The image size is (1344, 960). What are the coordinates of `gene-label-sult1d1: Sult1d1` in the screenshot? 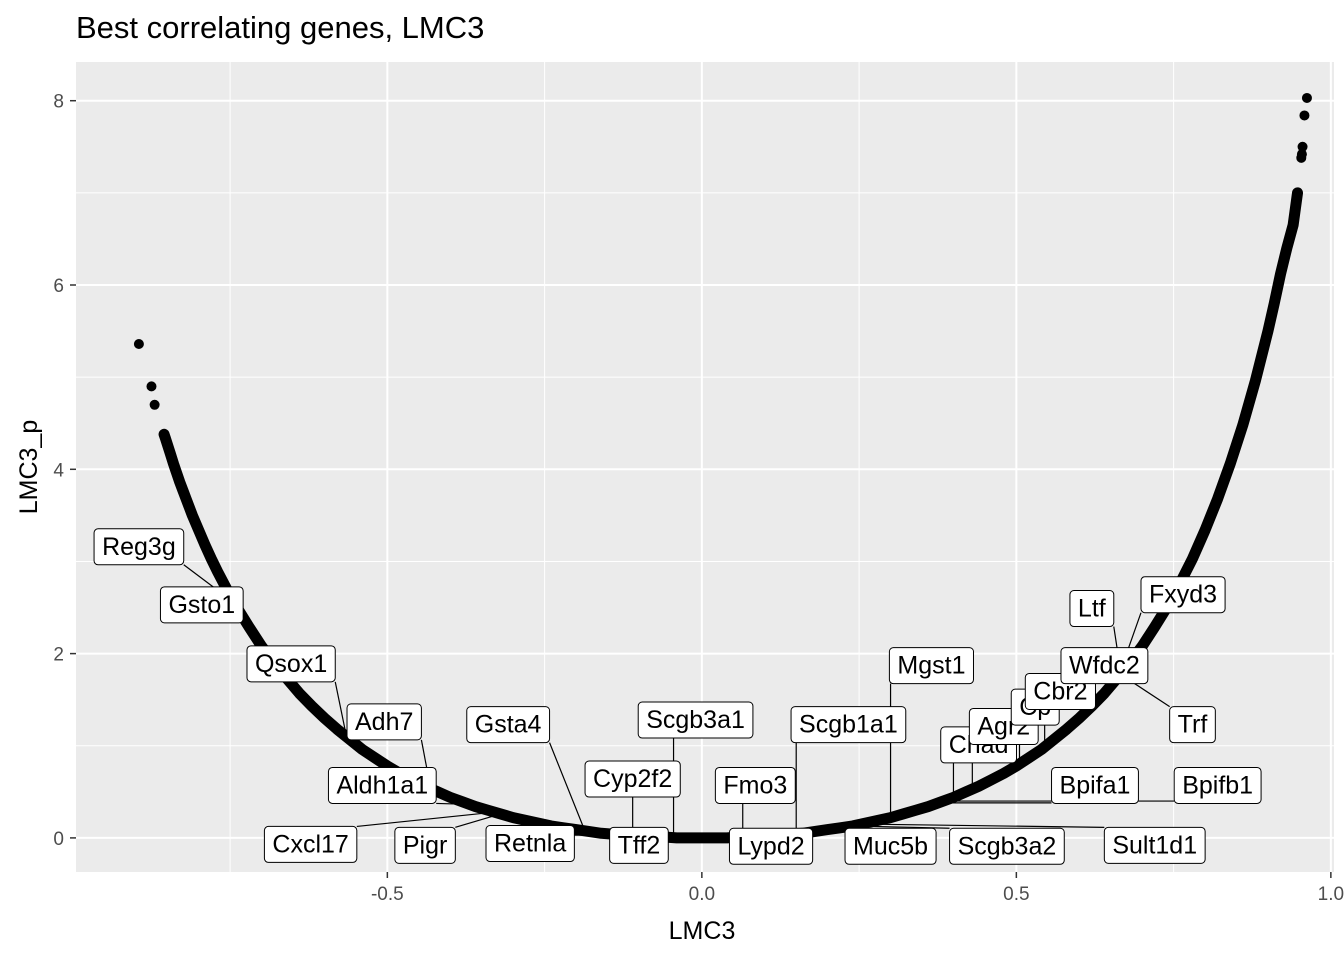 It's located at (1154, 845).